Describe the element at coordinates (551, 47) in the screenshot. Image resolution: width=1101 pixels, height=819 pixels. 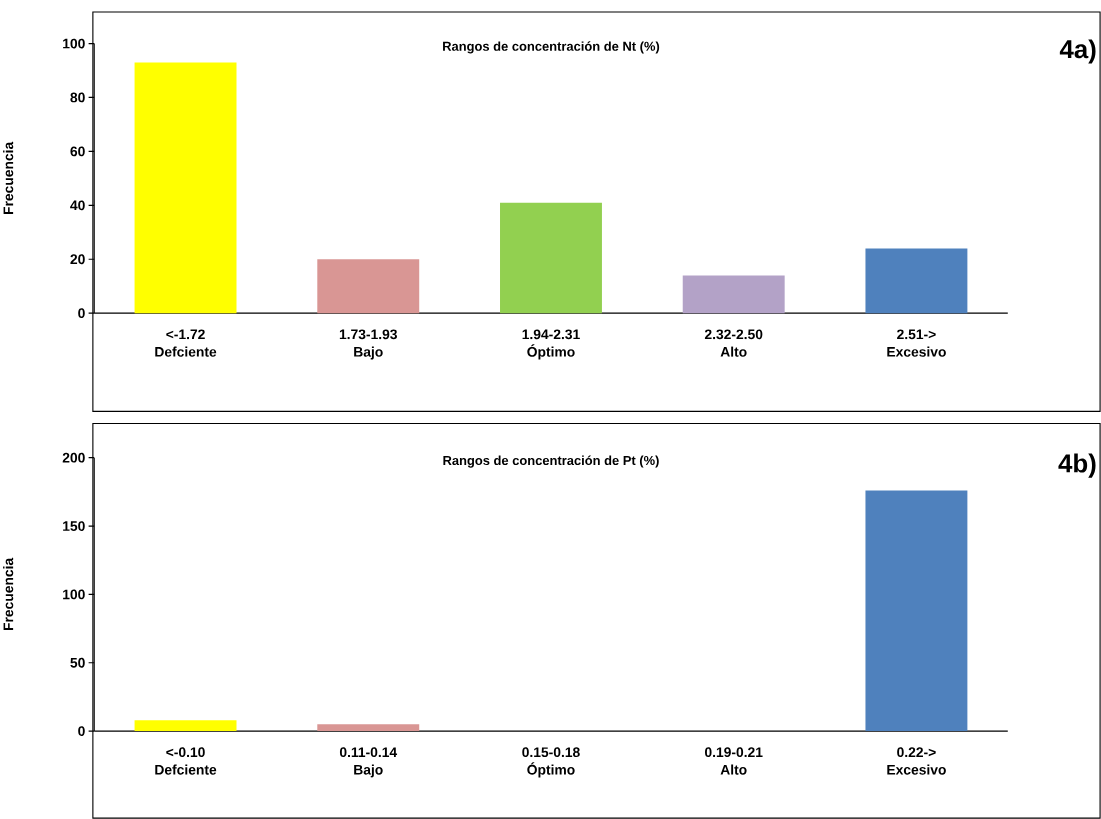
I see `chart-title: Rangos de concentración de Nt (%)` at that location.